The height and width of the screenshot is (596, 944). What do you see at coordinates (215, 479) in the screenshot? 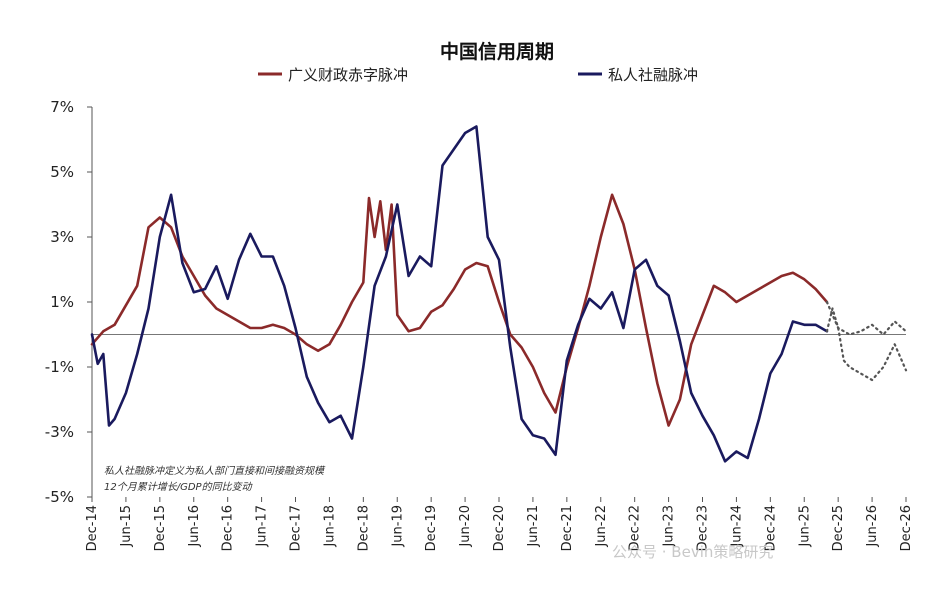
I see `annotation: 私人社融脉冲定义为私人部门直接和间接融资规模 12个月累计增长/GDP的同比变动` at bounding box center [215, 479].